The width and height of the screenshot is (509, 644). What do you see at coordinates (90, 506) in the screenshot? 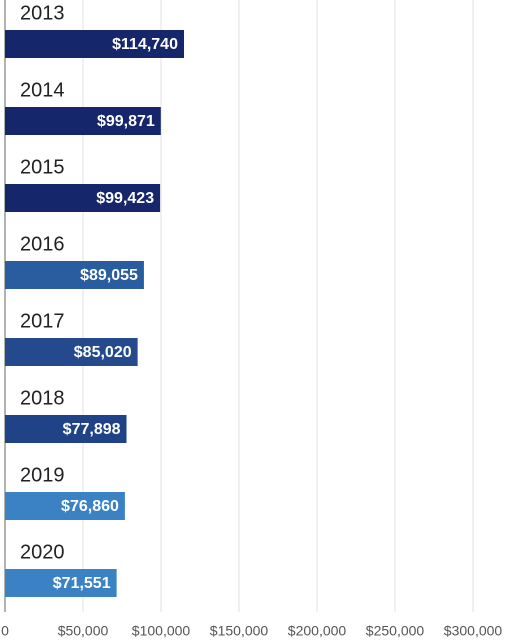
I see `value-label: $76,860` at bounding box center [90, 506].